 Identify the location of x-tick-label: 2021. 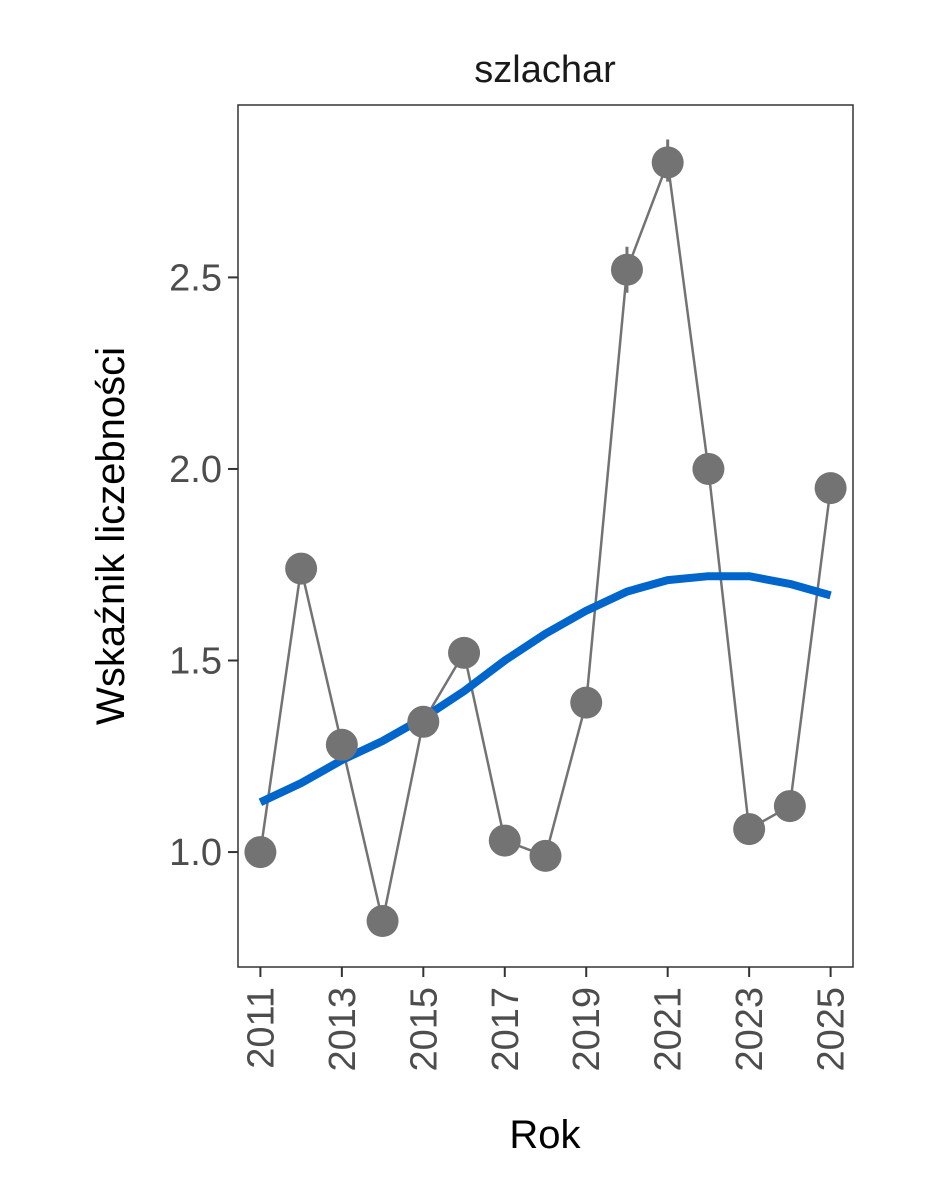
(669, 1029).